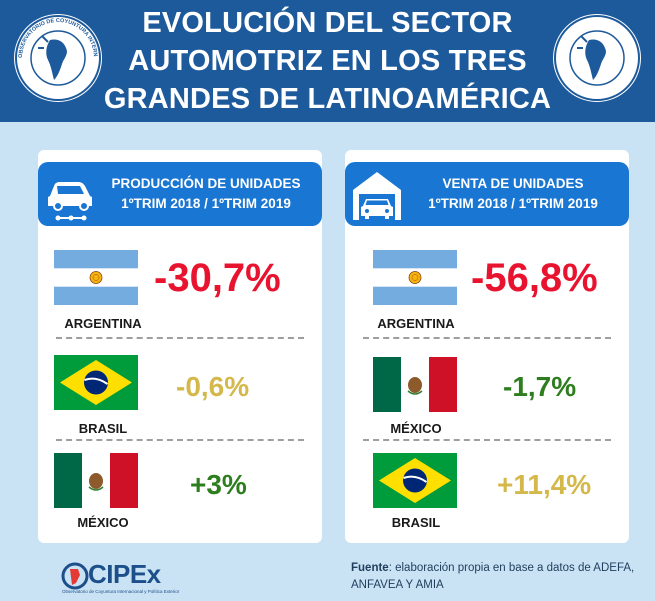 The height and width of the screenshot is (601, 655). Describe the element at coordinates (487, 393) in the screenshot. I see `sales-row-mexico: -1,7% MÉXICO` at that location.